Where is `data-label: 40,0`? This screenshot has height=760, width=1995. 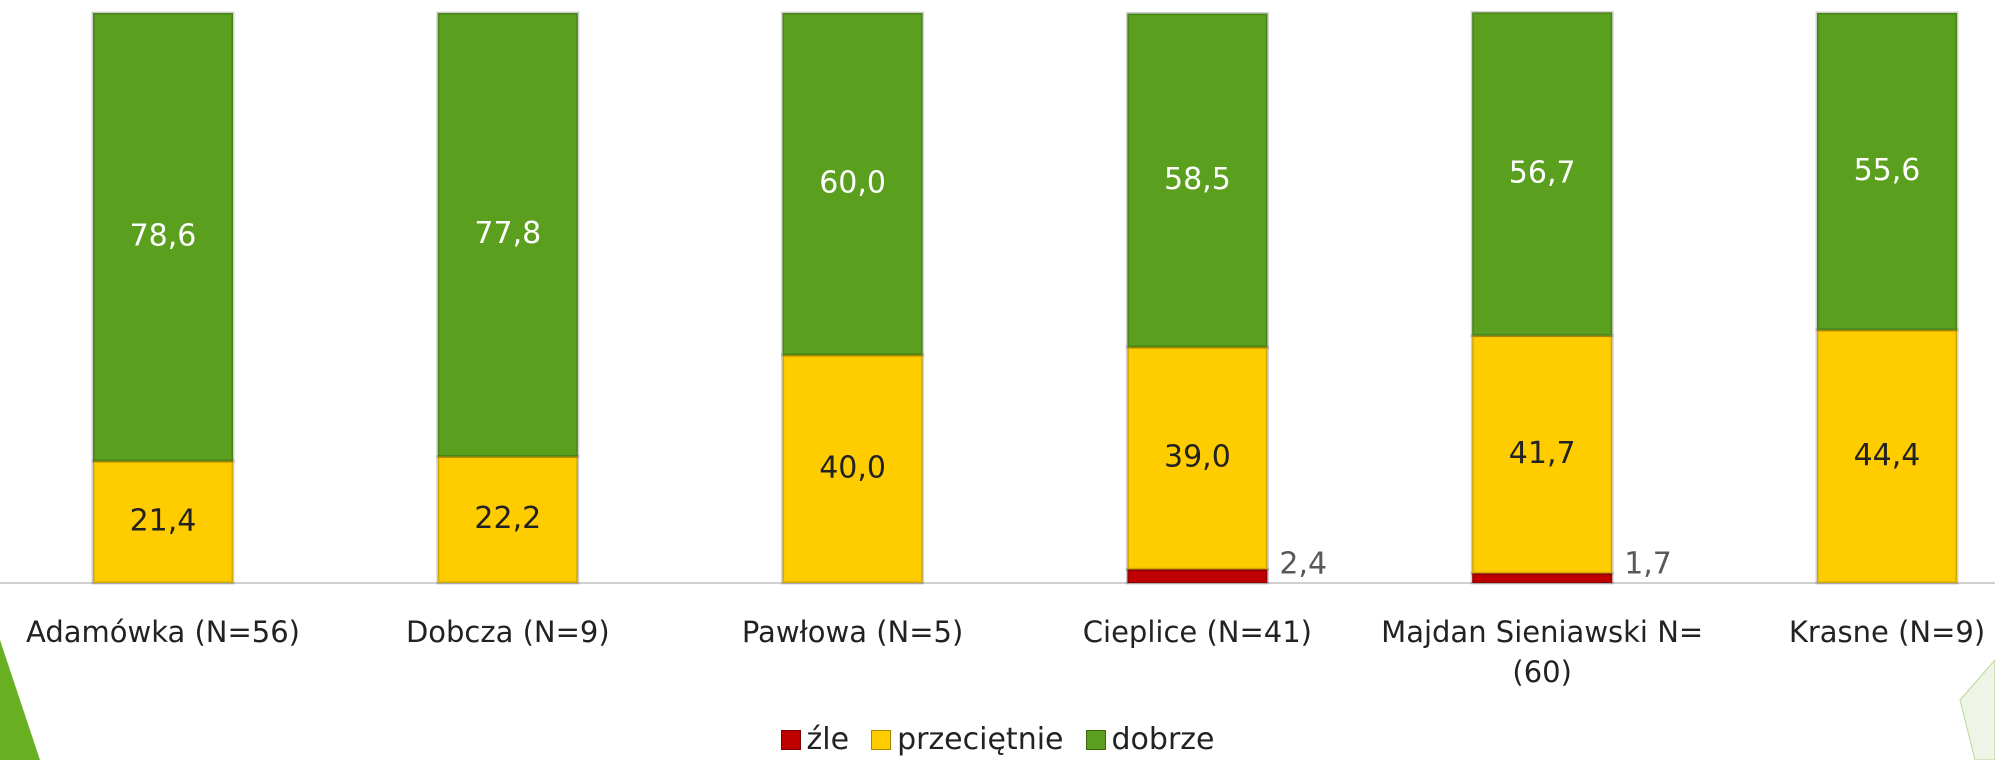 data-label: 40,0 is located at coordinates (852, 468).